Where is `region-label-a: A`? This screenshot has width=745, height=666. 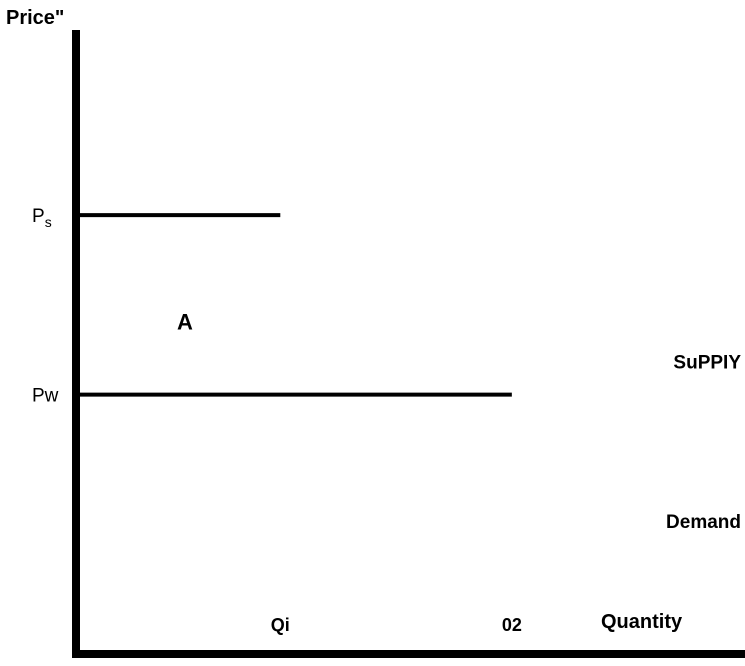
region-label-a: A is located at coordinates (185, 322).